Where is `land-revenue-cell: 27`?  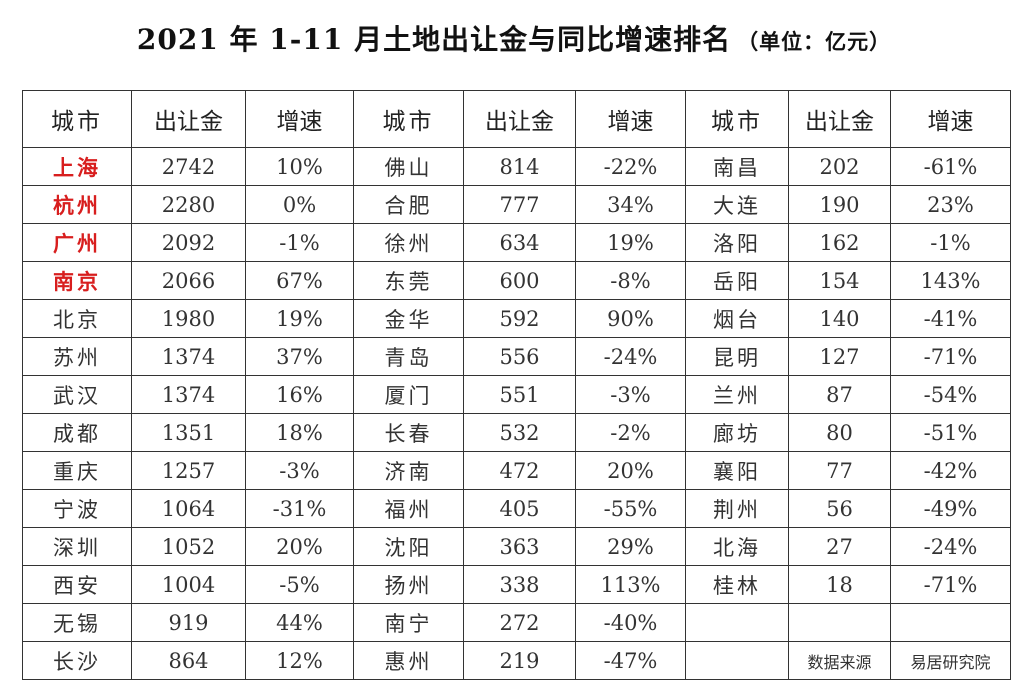
land-revenue-cell: 27 is located at coordinates (839, 546).